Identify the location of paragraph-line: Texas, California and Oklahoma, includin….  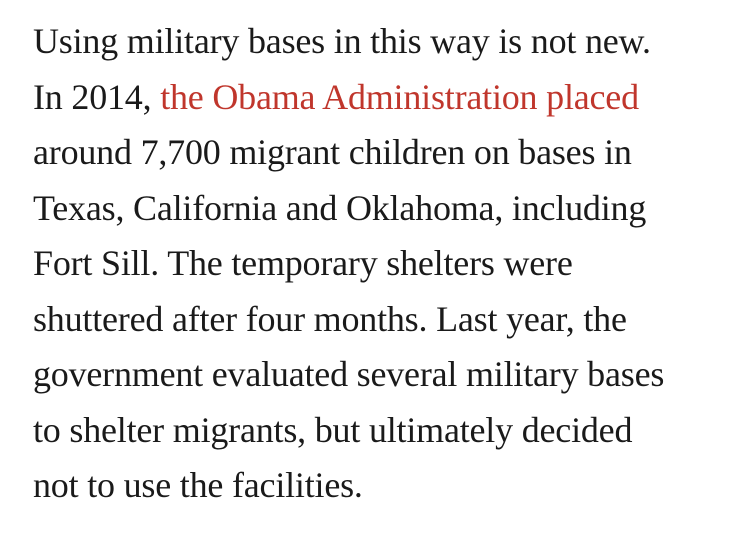
(377, 209).